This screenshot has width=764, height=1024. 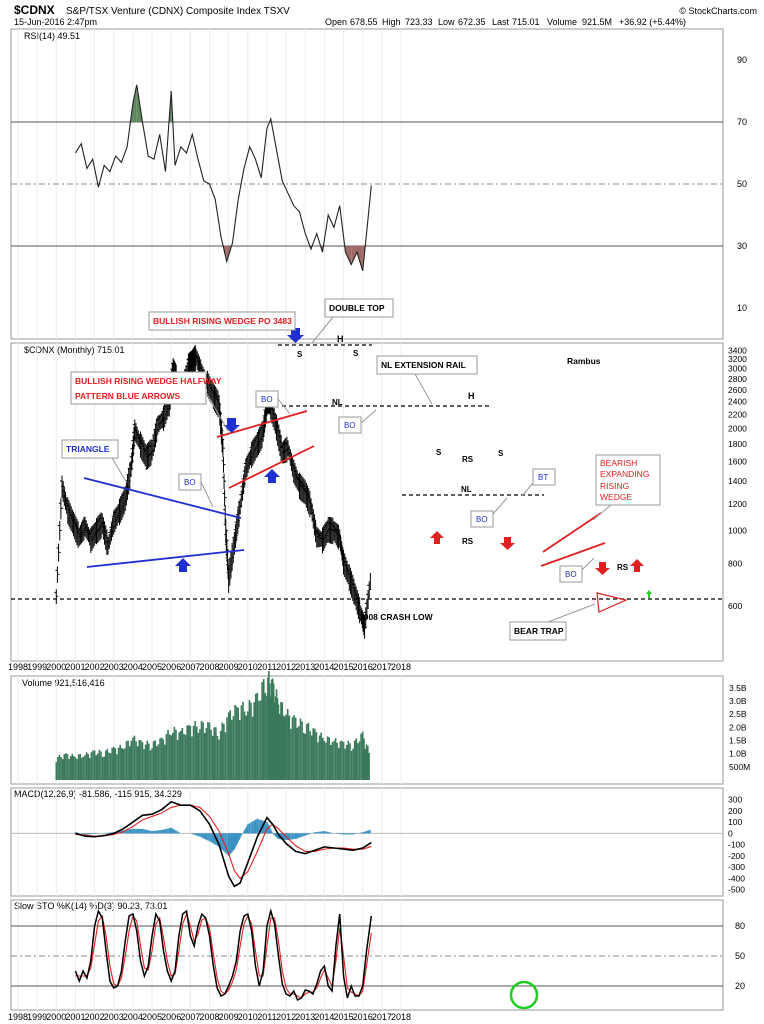 What do you see at coordinates (737, 379) in the screenshot?
I see `price-tick-label: 2800` at bounding box center [737, 379].